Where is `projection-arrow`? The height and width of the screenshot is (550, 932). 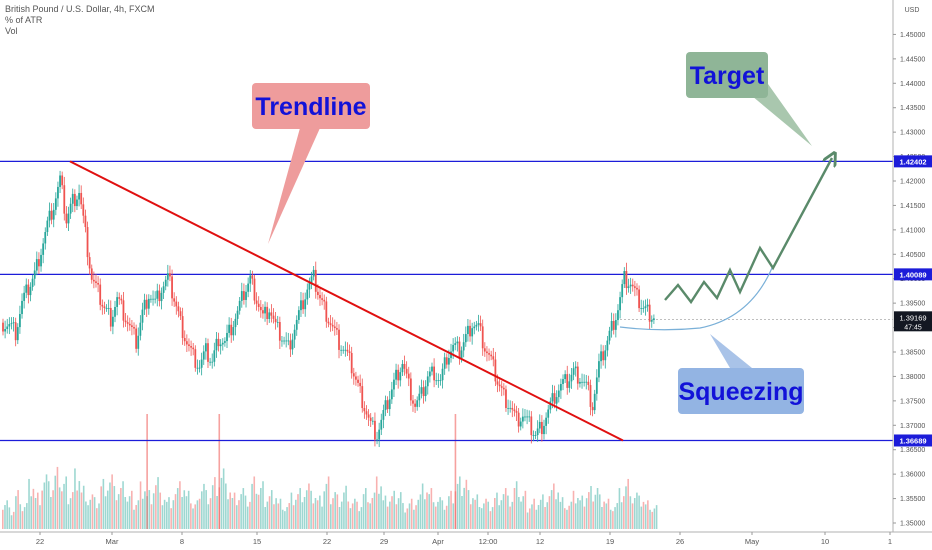 projection-arrow is located at coordinates (748, 231).